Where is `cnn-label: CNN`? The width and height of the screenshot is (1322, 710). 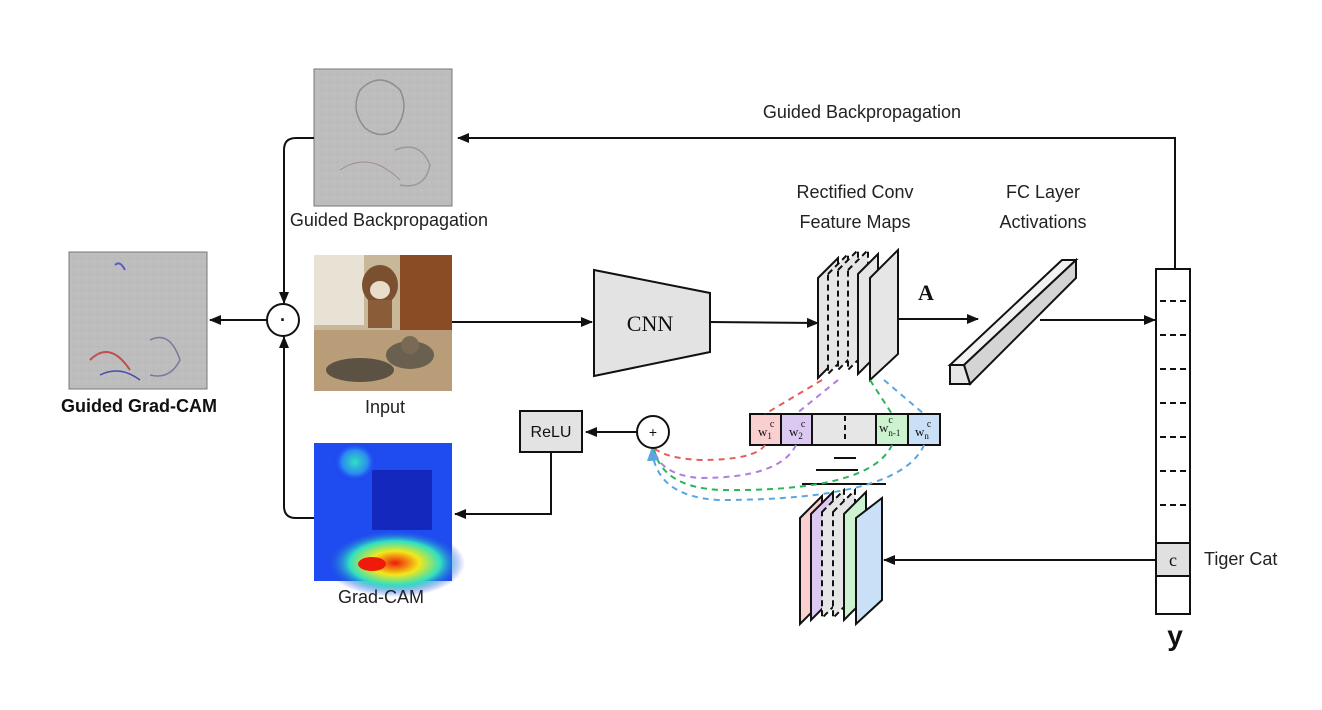 cnn-label: CNN is located at coordinates (650, 323).